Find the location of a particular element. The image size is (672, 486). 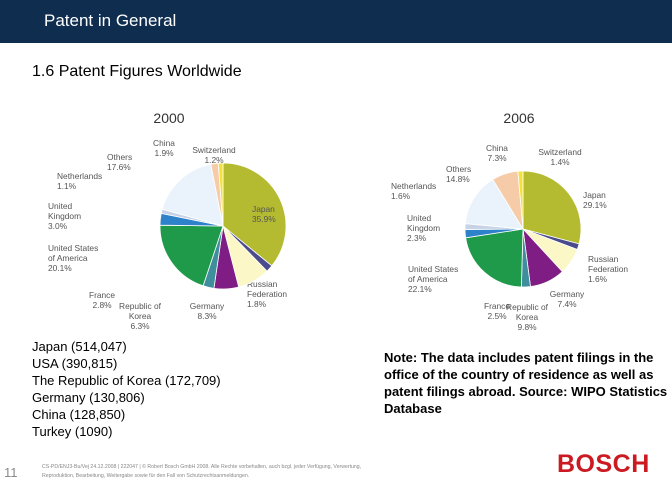

slice-label: Russian Federation 1.8% is located at coordinates (267, 294).